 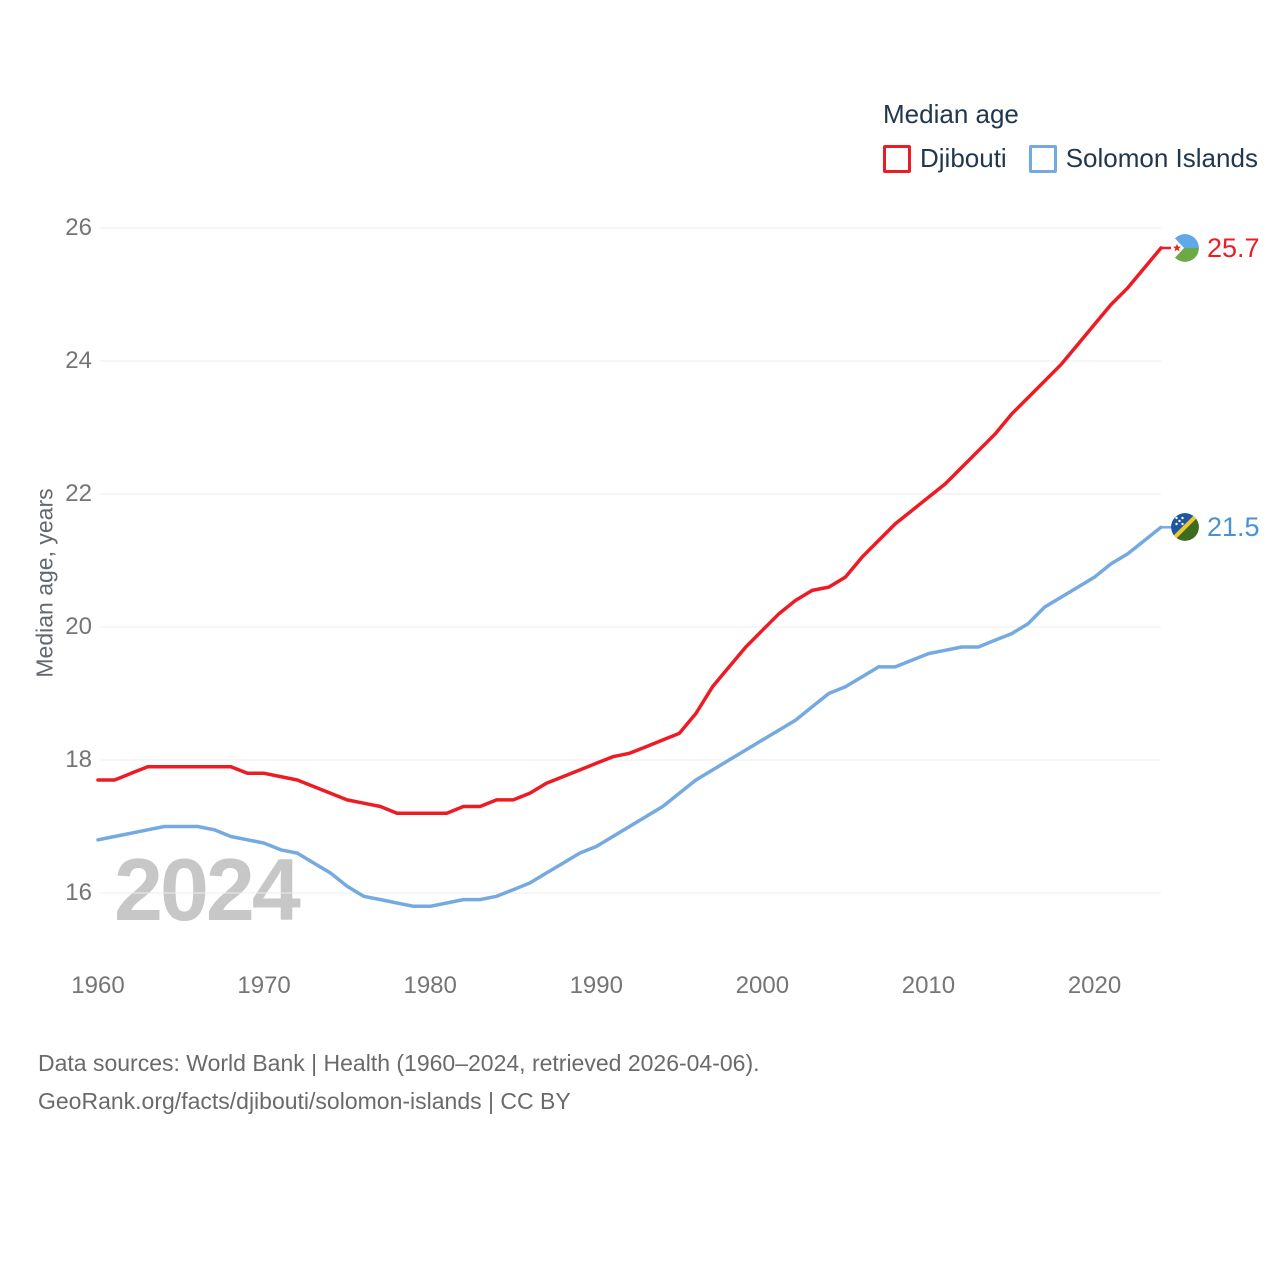 What do you see at coordinates (951, 114) in the screenshot?
I see `legend-title: Median age` at bounding box center [951, 114].